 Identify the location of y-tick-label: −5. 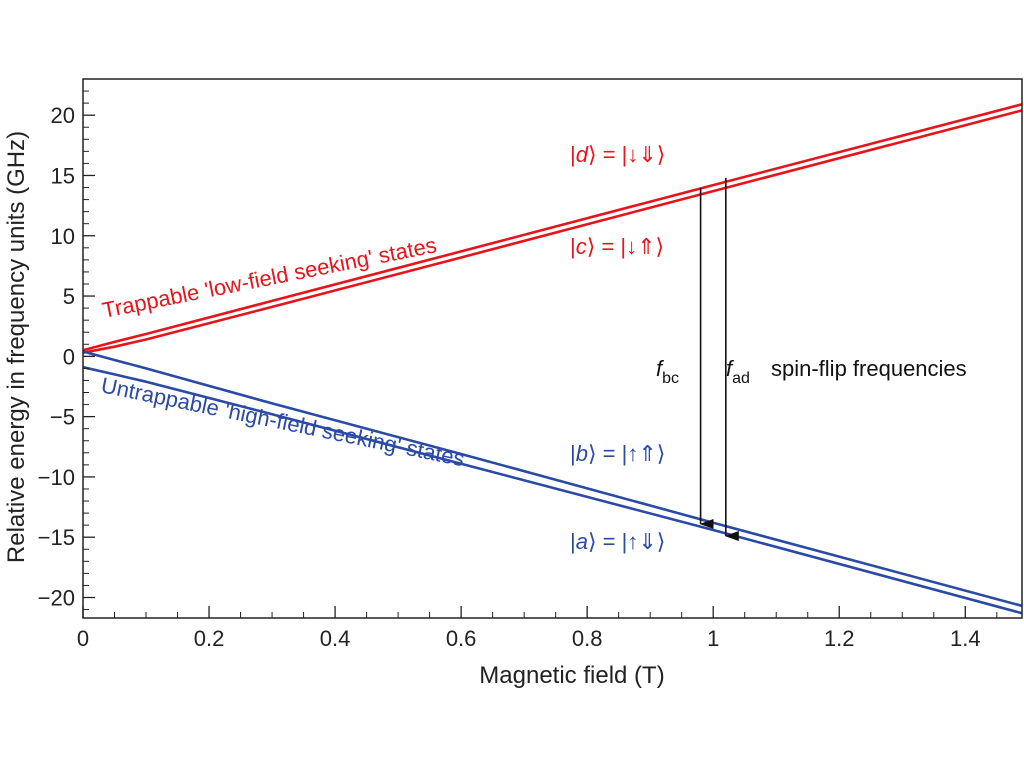
(62, 417).